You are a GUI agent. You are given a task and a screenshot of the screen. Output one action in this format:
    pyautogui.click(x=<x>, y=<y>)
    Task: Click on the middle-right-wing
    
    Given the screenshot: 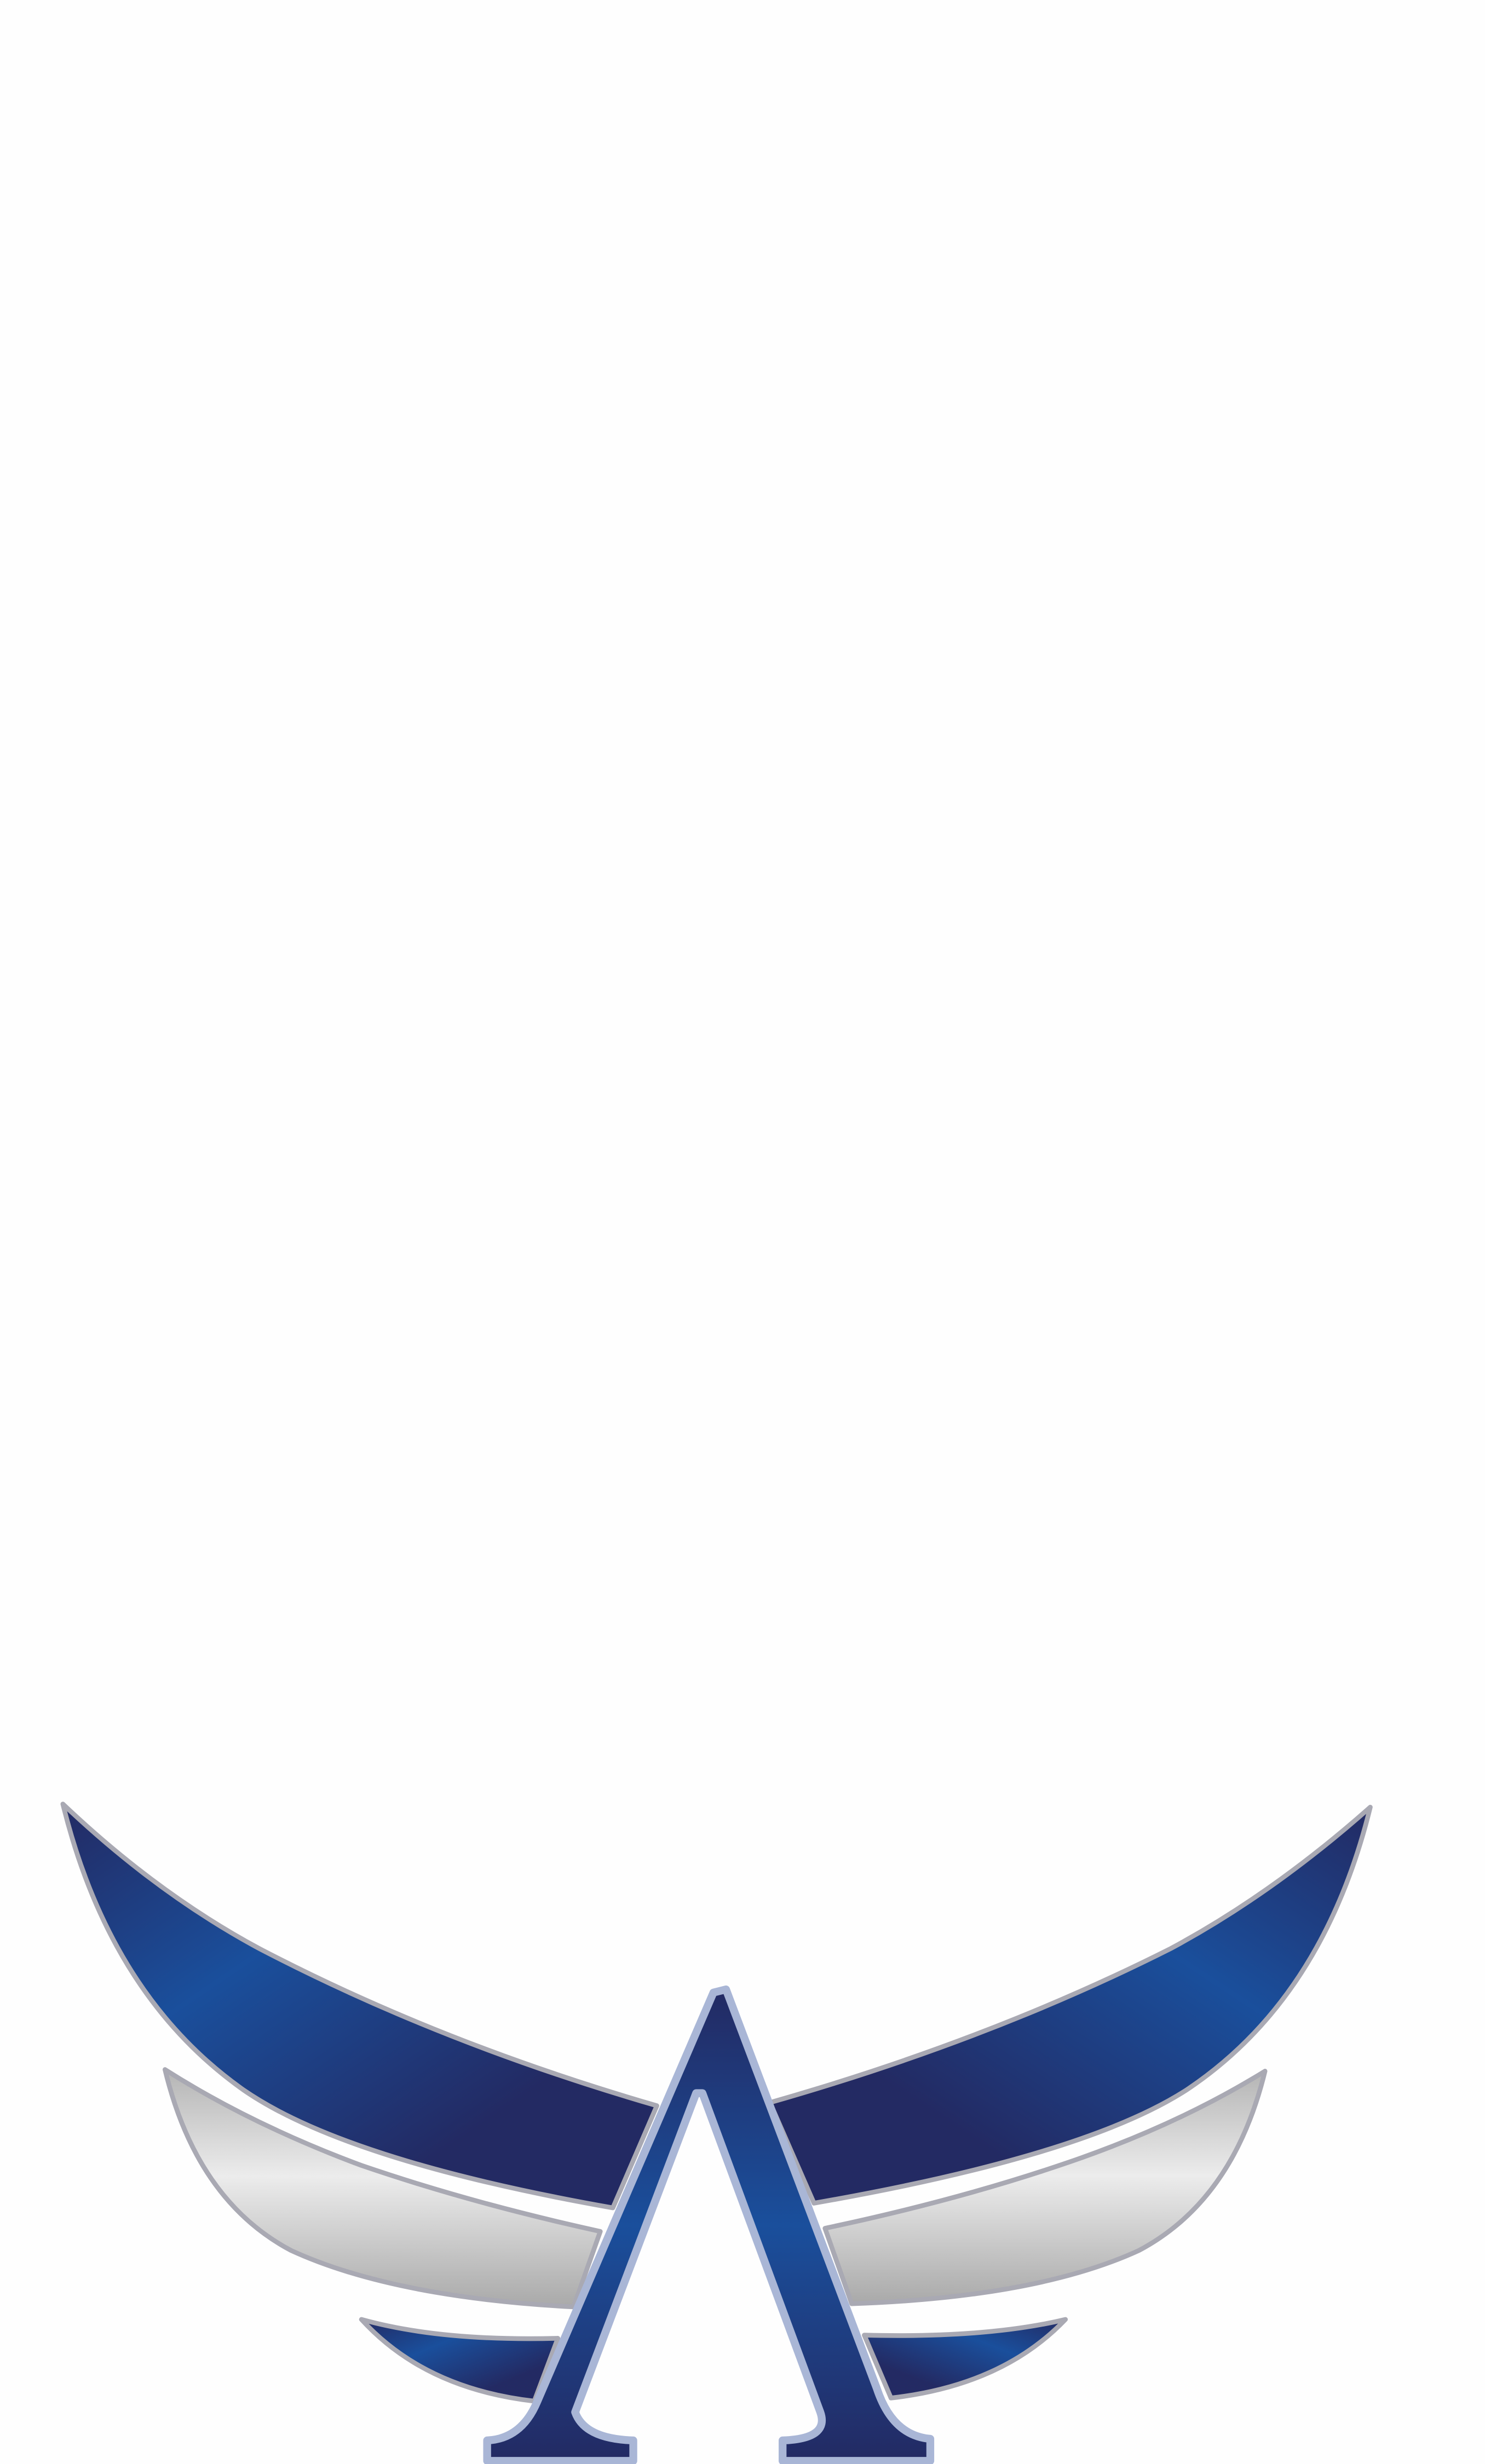 What is the action you would take?
    pyautogui.click(x=1045, y=2187)
    